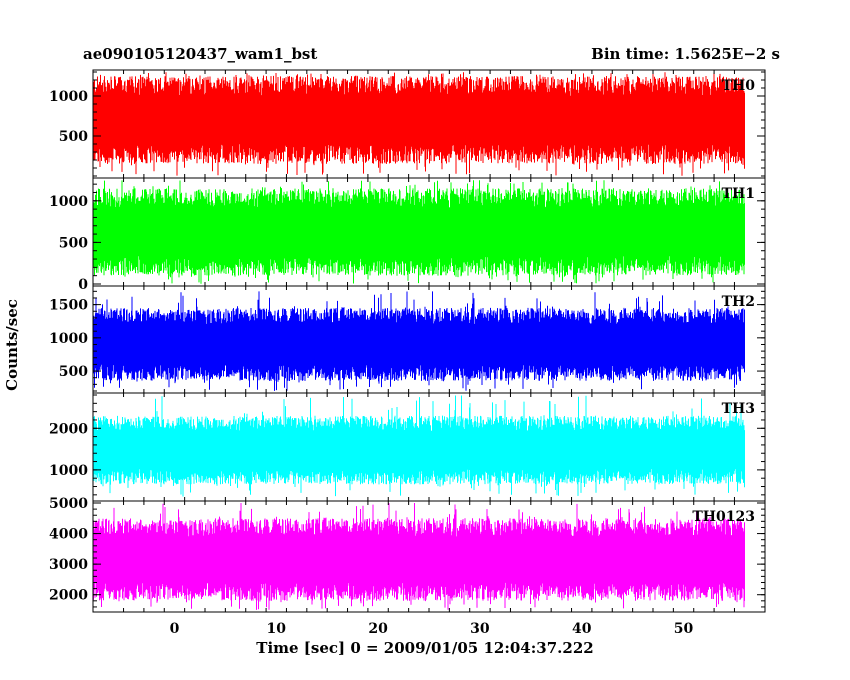 Image resolution: width=850 pixels, height=680 pixels. I want to click on x-axis: 0 10 20 30 40 50, so click(432, 629).